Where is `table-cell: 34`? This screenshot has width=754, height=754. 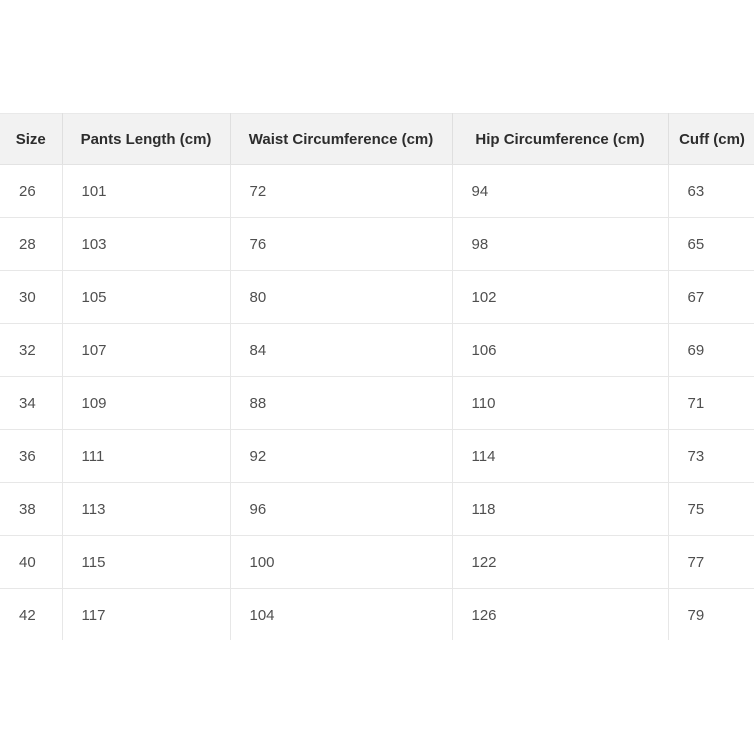
table-cell: 34 is located at coordinates (31, 403).